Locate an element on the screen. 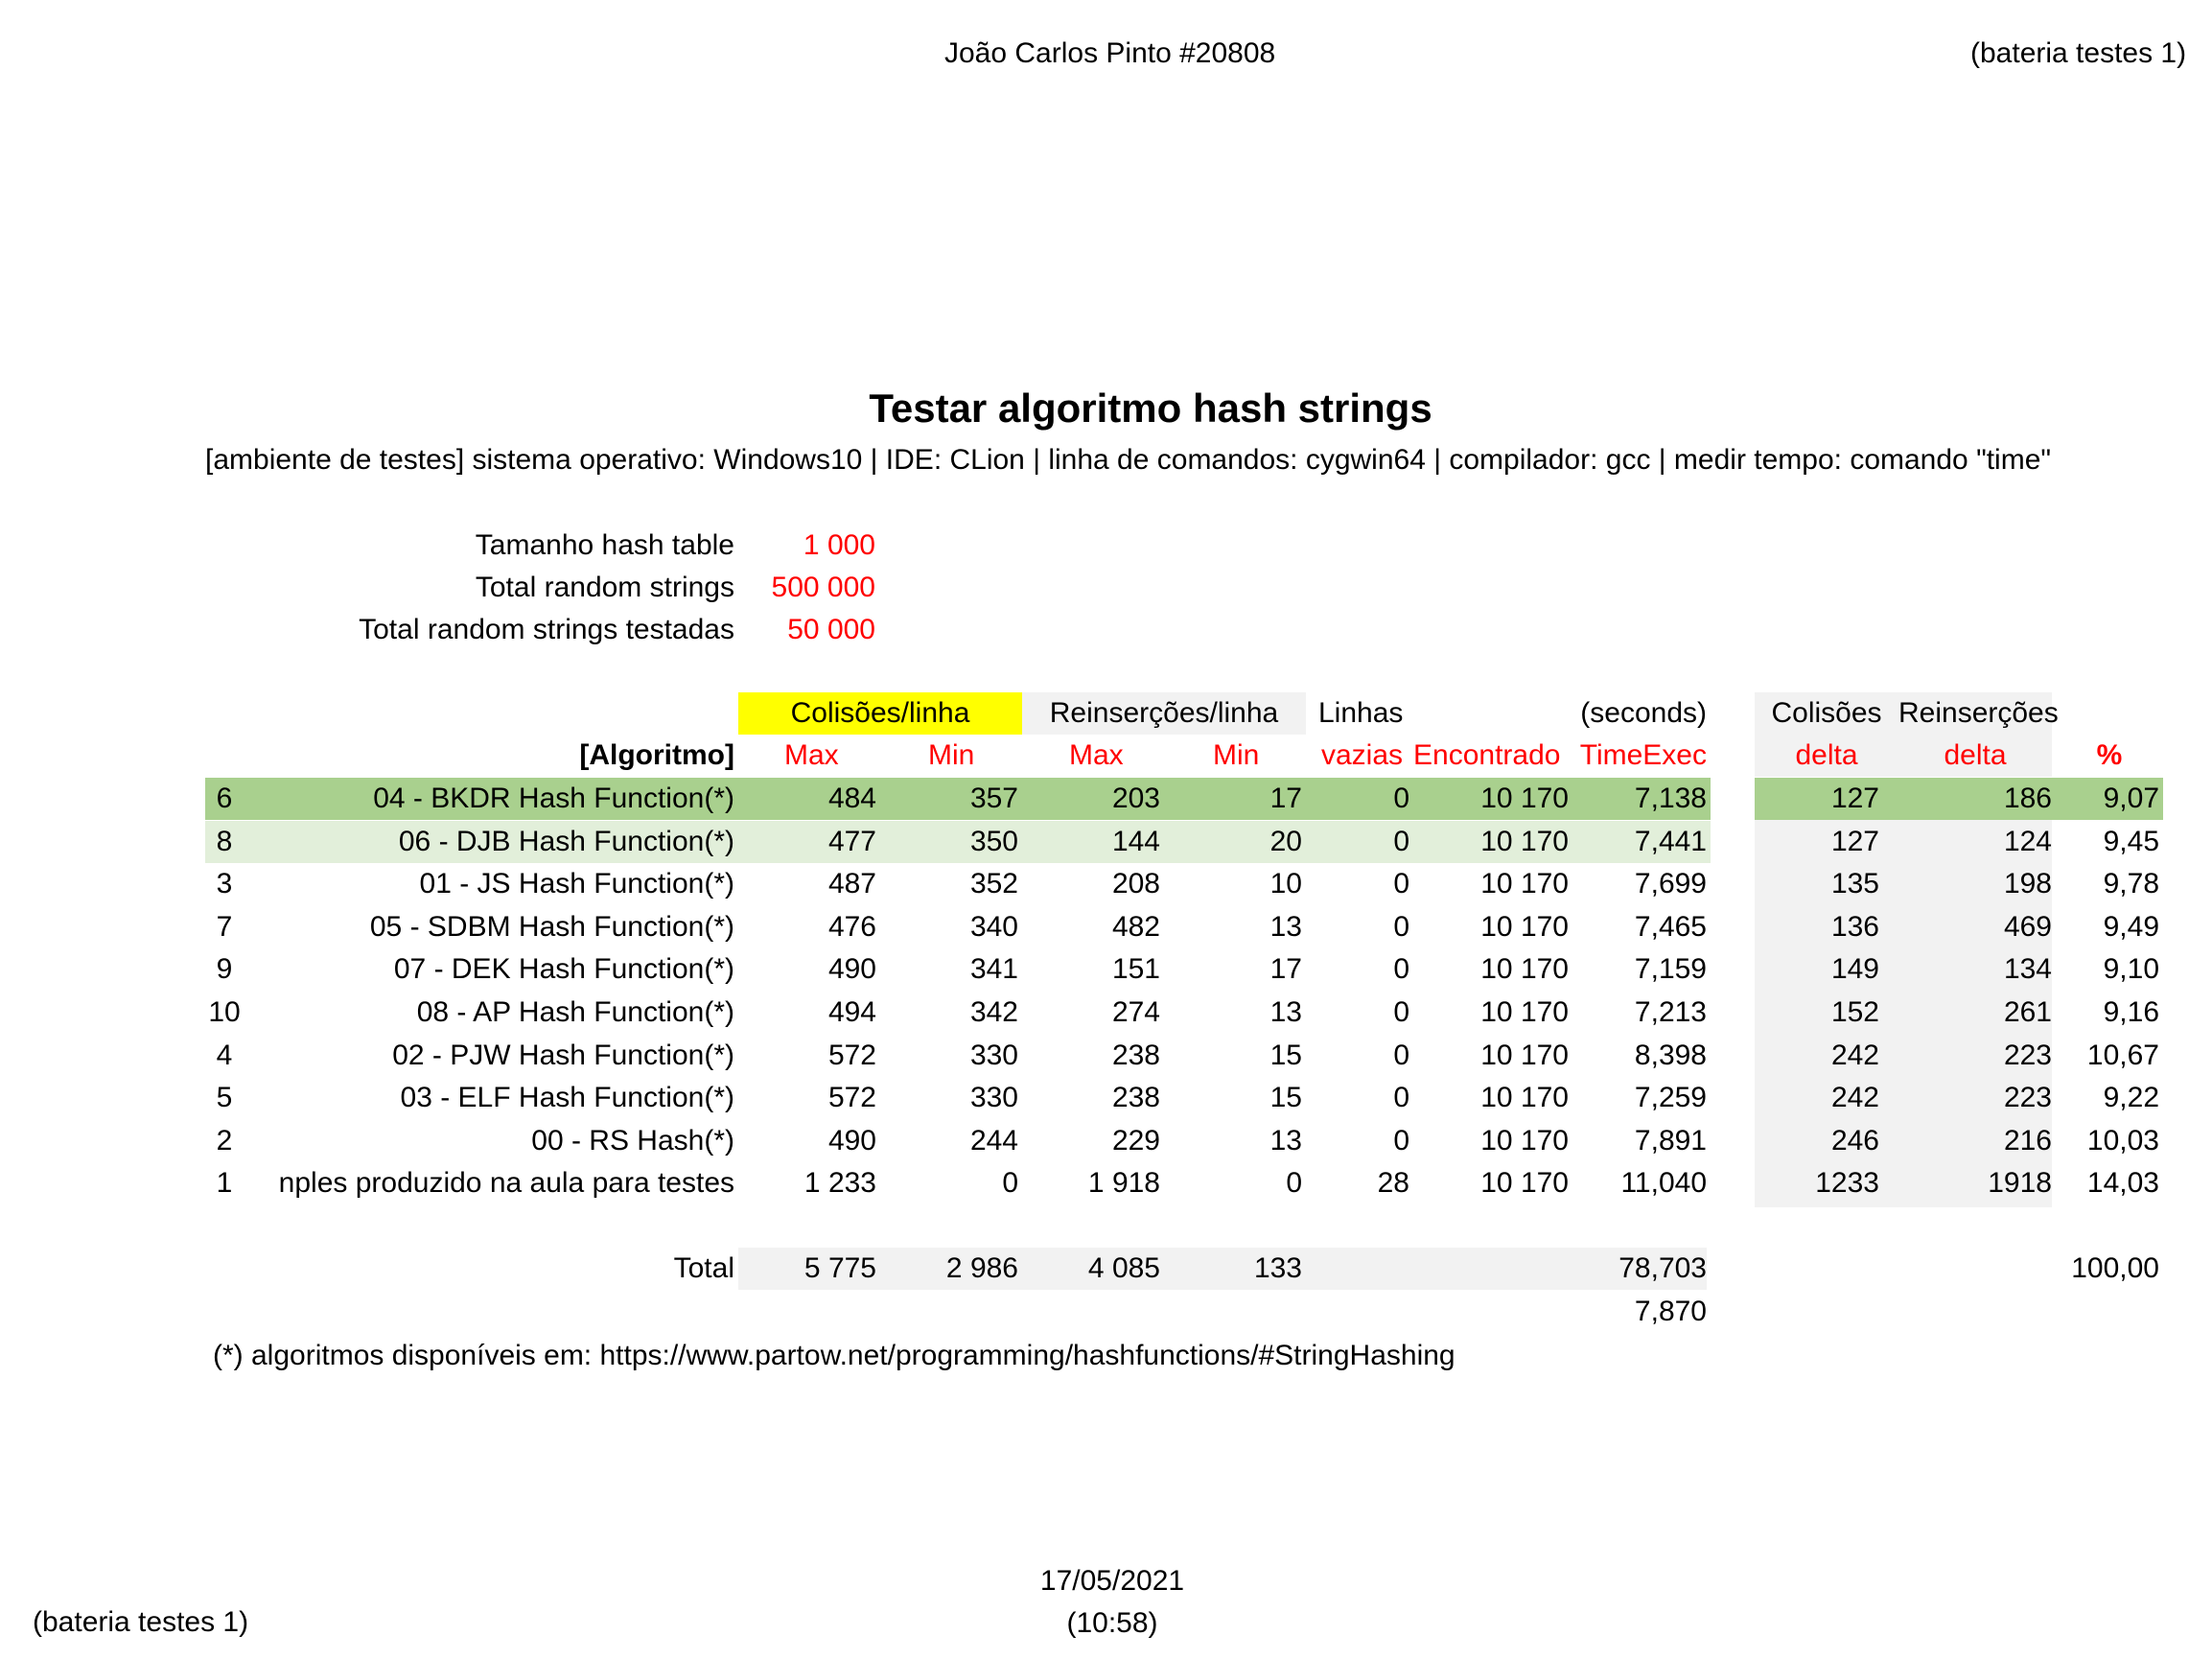 The height and width of the screenshot is (1659, 2212). group-header-reinsercoes: Reinserções/linha is located at coordinates (1164, 713).